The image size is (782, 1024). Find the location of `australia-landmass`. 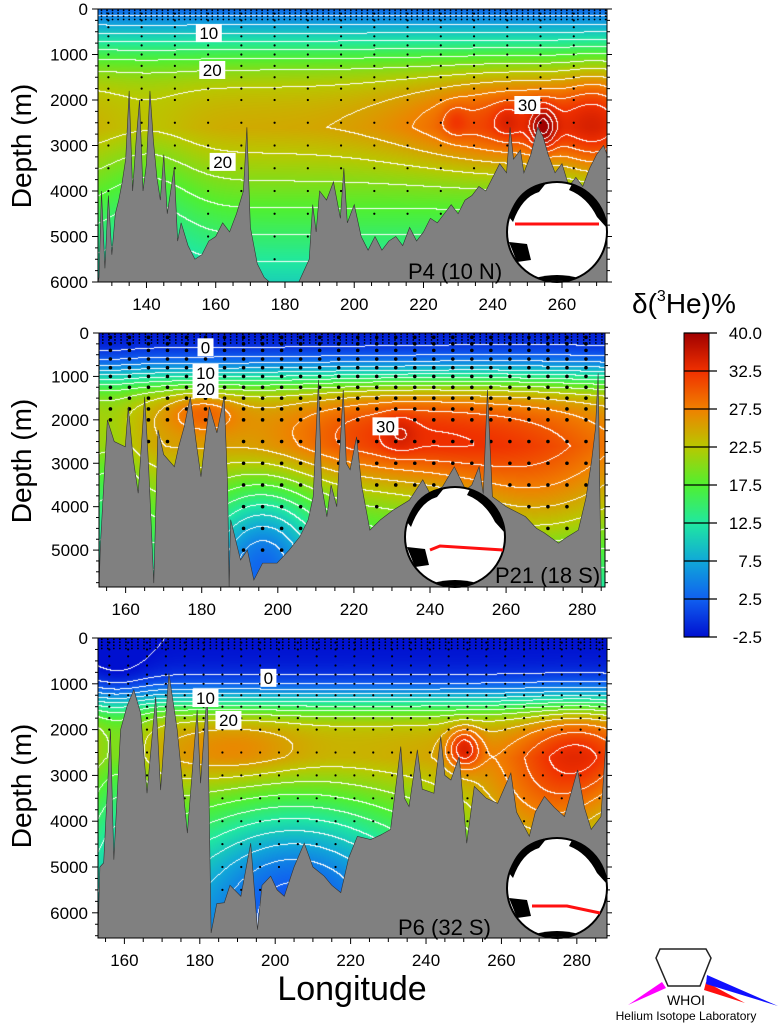

australia-landmass is located at coordinates (520, 908).